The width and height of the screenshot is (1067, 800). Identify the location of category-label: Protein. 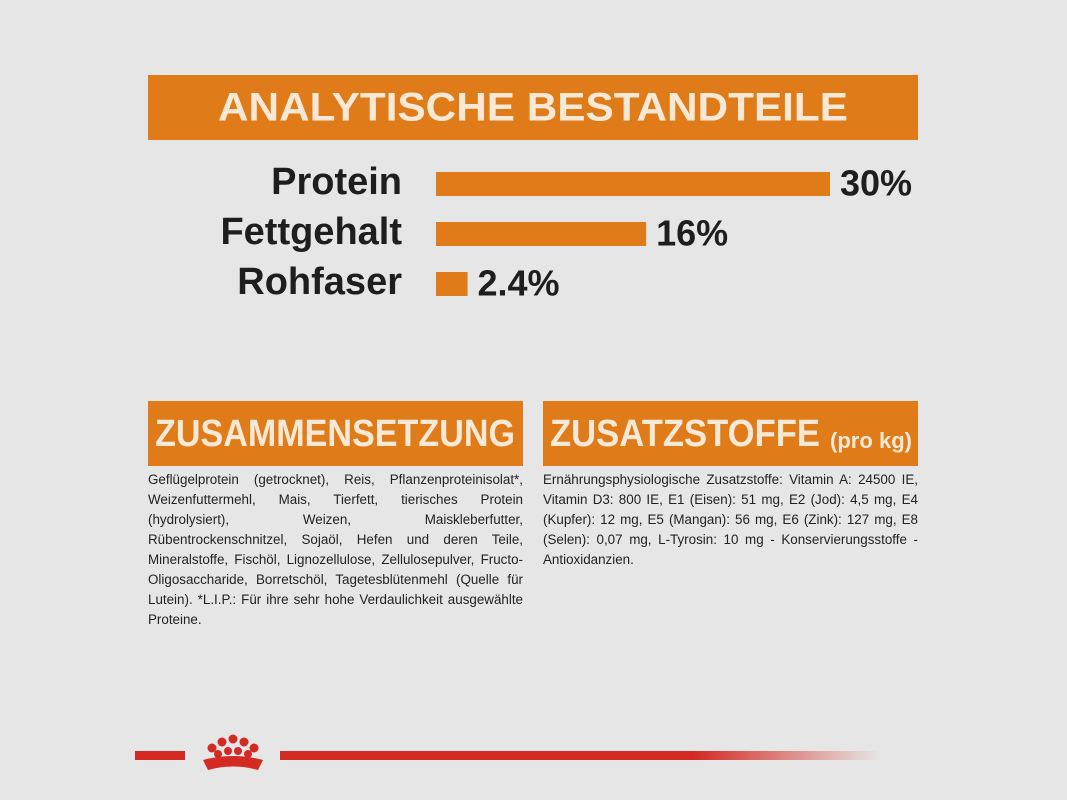
(336, 182).